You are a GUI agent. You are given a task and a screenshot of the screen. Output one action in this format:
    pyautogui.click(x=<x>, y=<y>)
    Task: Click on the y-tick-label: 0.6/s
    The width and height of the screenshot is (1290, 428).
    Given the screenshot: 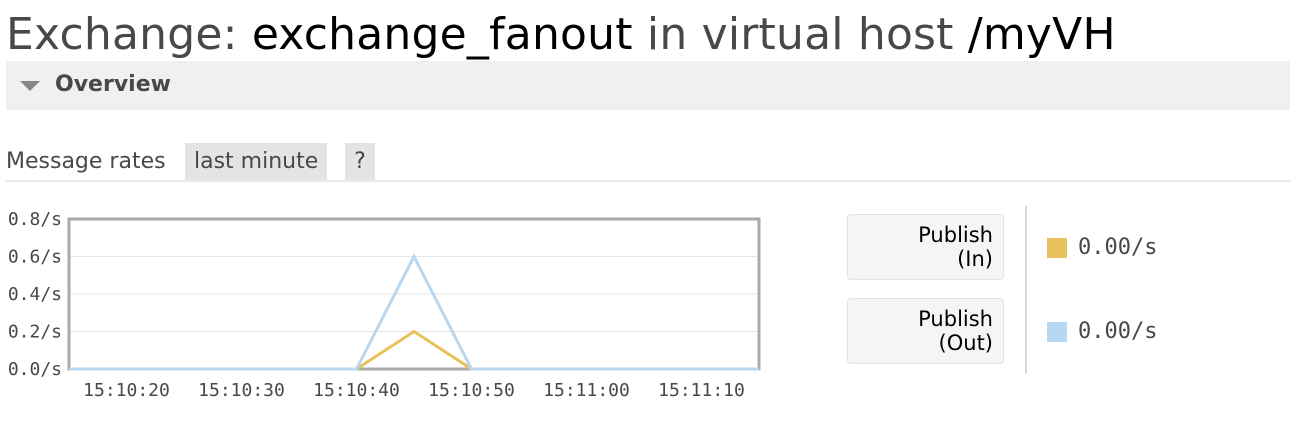 What is the action you would take?
    pyautogui.click(x=35, y=257)
    